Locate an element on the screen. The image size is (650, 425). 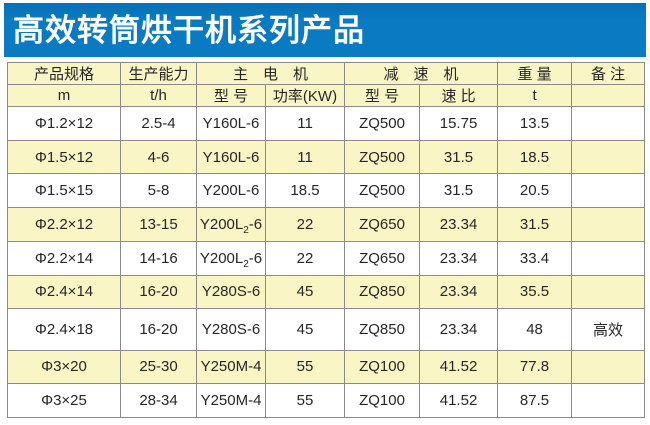
table-row: Φ2.4×18 16-20 Y280S-6 45 ZQ850 23.34 48 高效 is located at coordinates (326, 329).